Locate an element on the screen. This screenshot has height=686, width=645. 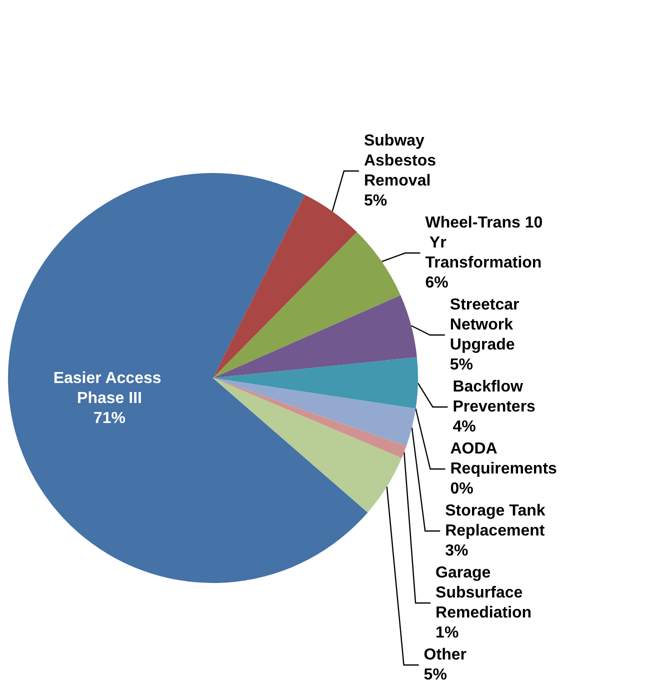
text: 0% is located at coordinates (462, 489).